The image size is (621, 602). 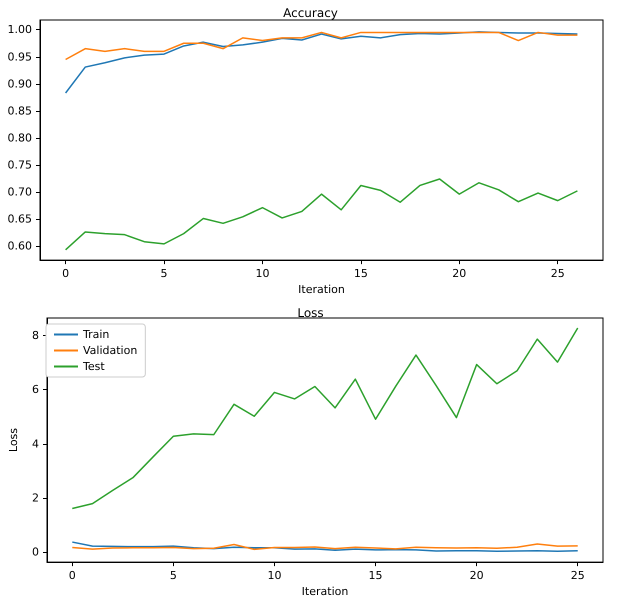 What do you see at coordinates (35, 335) in the screenshot?
I see `y-tick-label: 8` at bounding box center [35, 335].